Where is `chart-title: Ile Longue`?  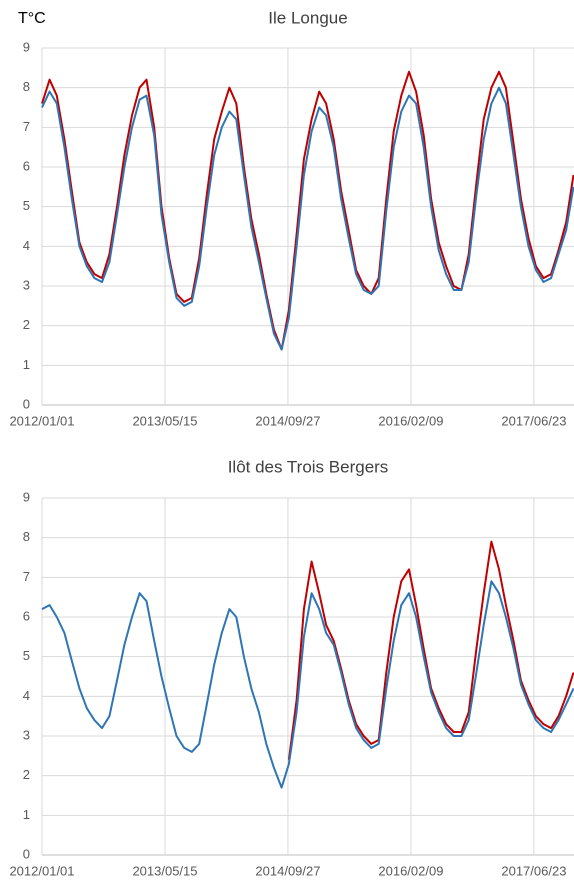 chart-title: Ile Longue is located at coordinates (307, 17).